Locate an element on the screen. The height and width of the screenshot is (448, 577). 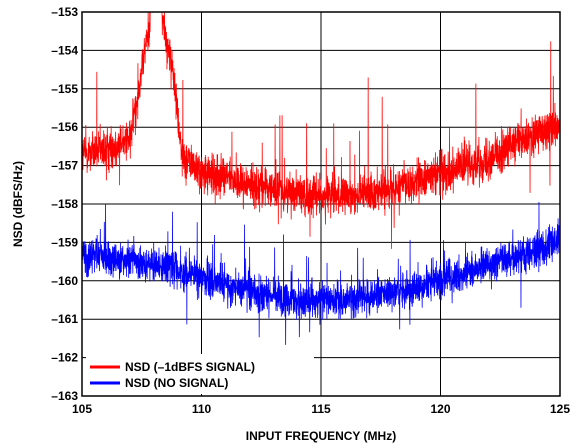
x-tick-label: 110 is located at coordinates (202, 409).